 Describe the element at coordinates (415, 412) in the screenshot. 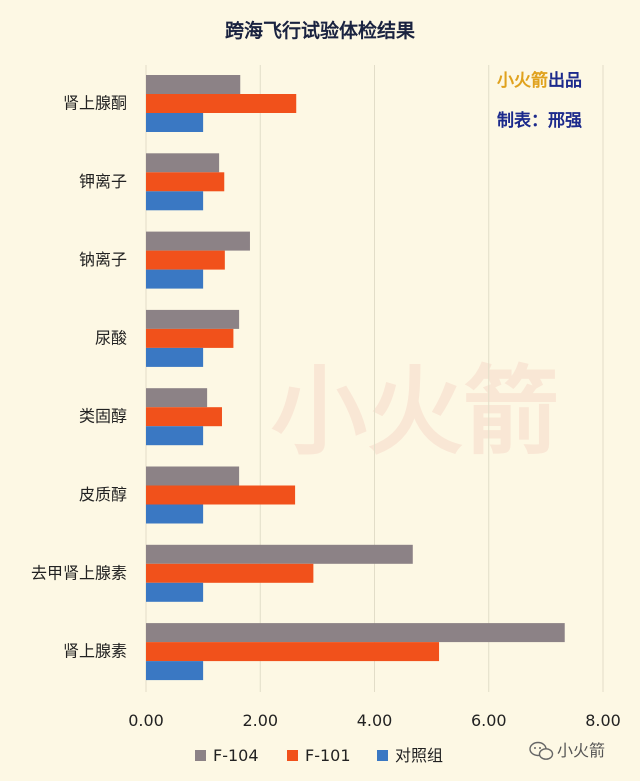

I see `watermark: 小火箭` at that location.